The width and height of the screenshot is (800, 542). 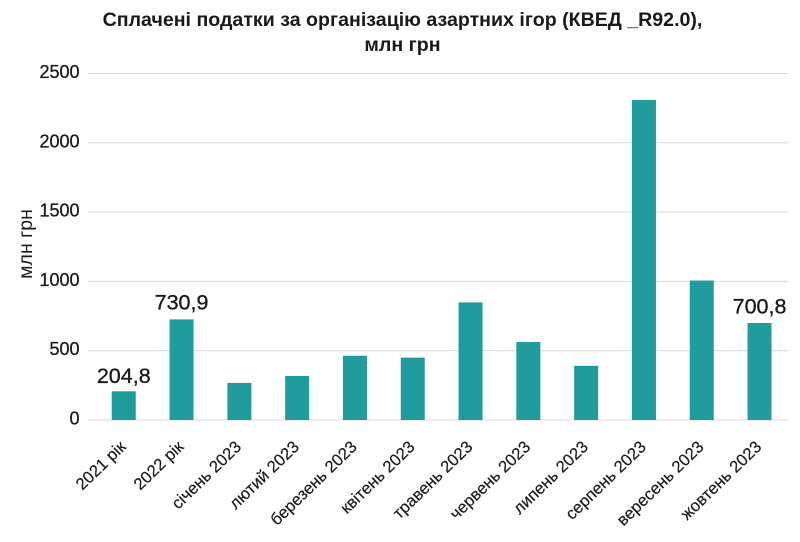 I want to click on svg-text: 700,8, so click(x=760, y=307).